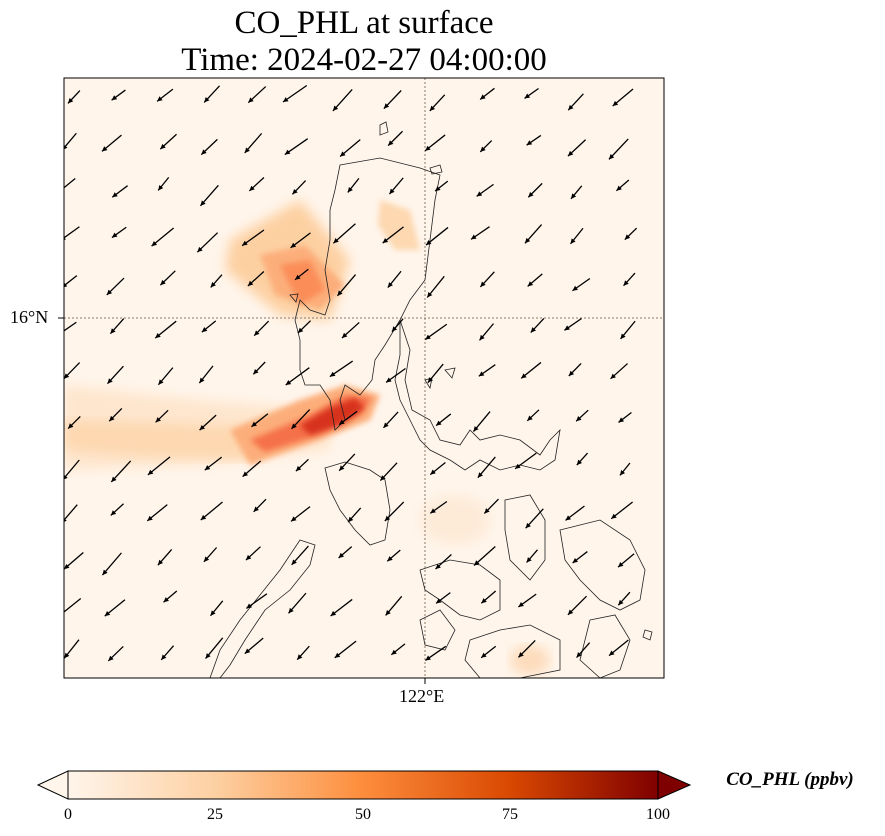 Image resolution: width=885 pixels, height=836 pixels. Describe the element at coordinates (73, 605) in the screenshot. I see `wind-arrow` at that location.